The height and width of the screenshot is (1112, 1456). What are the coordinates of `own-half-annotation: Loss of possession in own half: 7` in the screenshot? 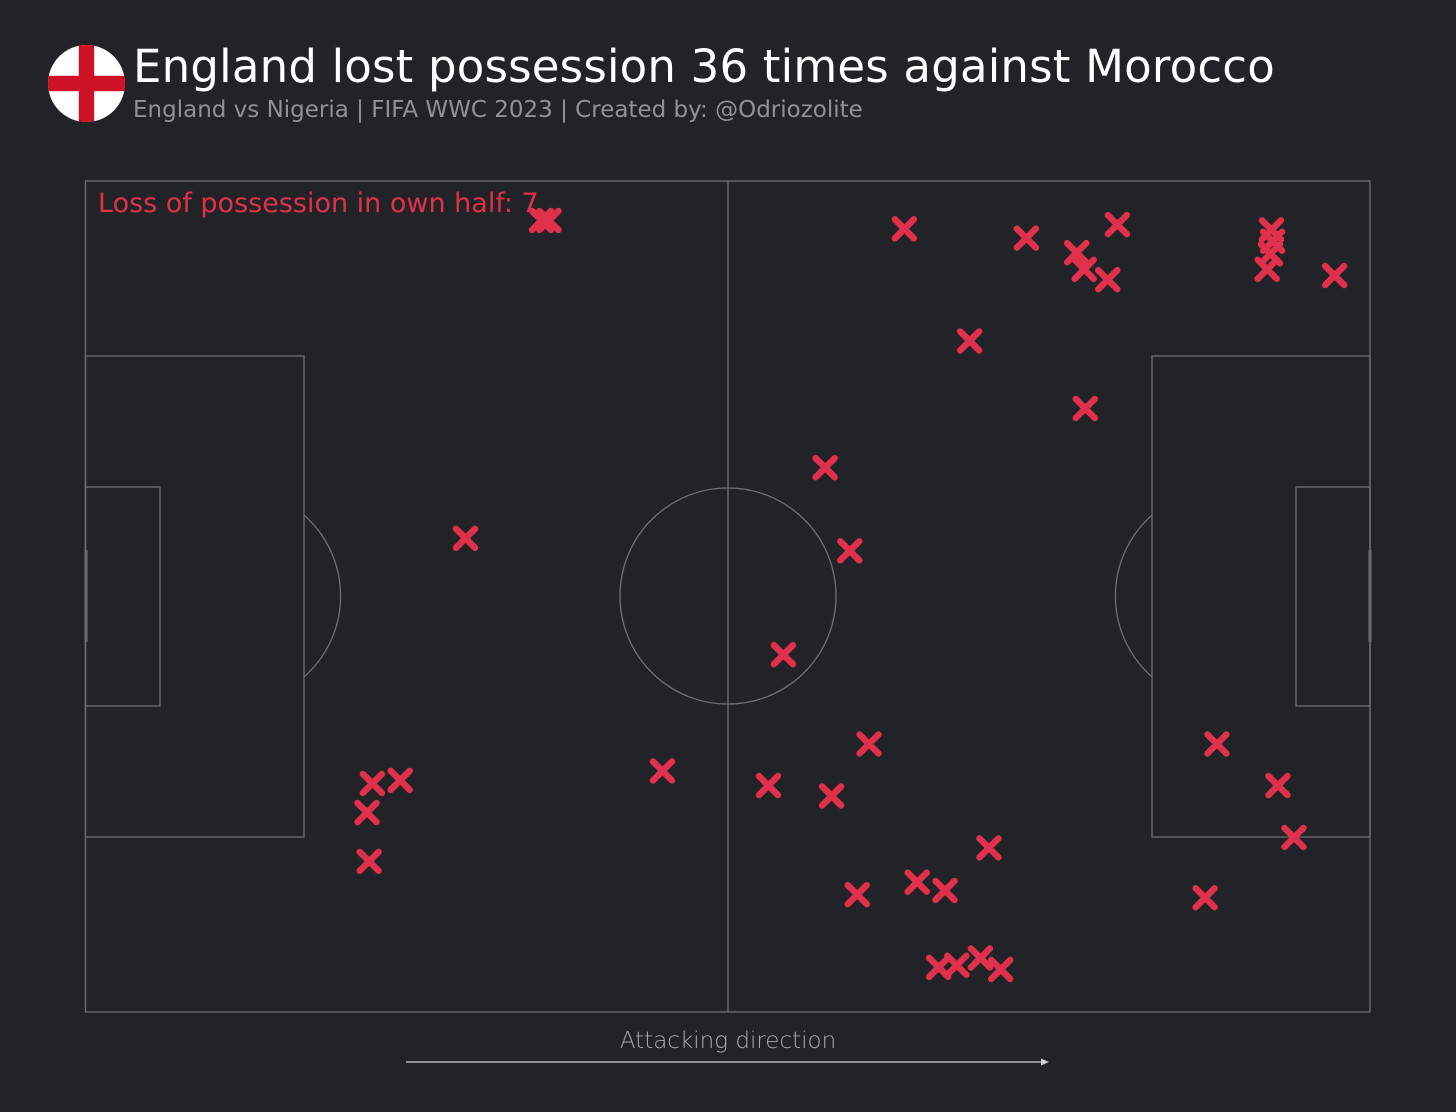 It's located at (318, 203).